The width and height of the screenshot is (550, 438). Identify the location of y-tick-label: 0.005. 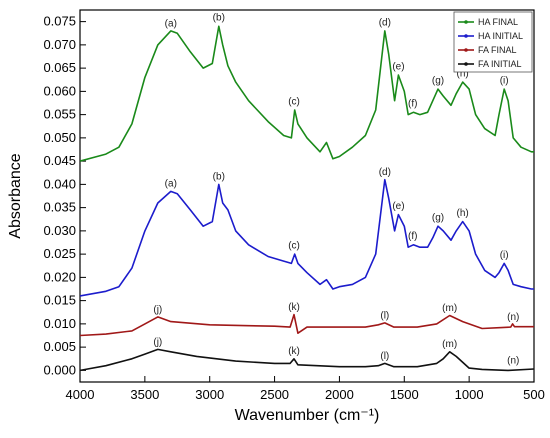
(59, 346).